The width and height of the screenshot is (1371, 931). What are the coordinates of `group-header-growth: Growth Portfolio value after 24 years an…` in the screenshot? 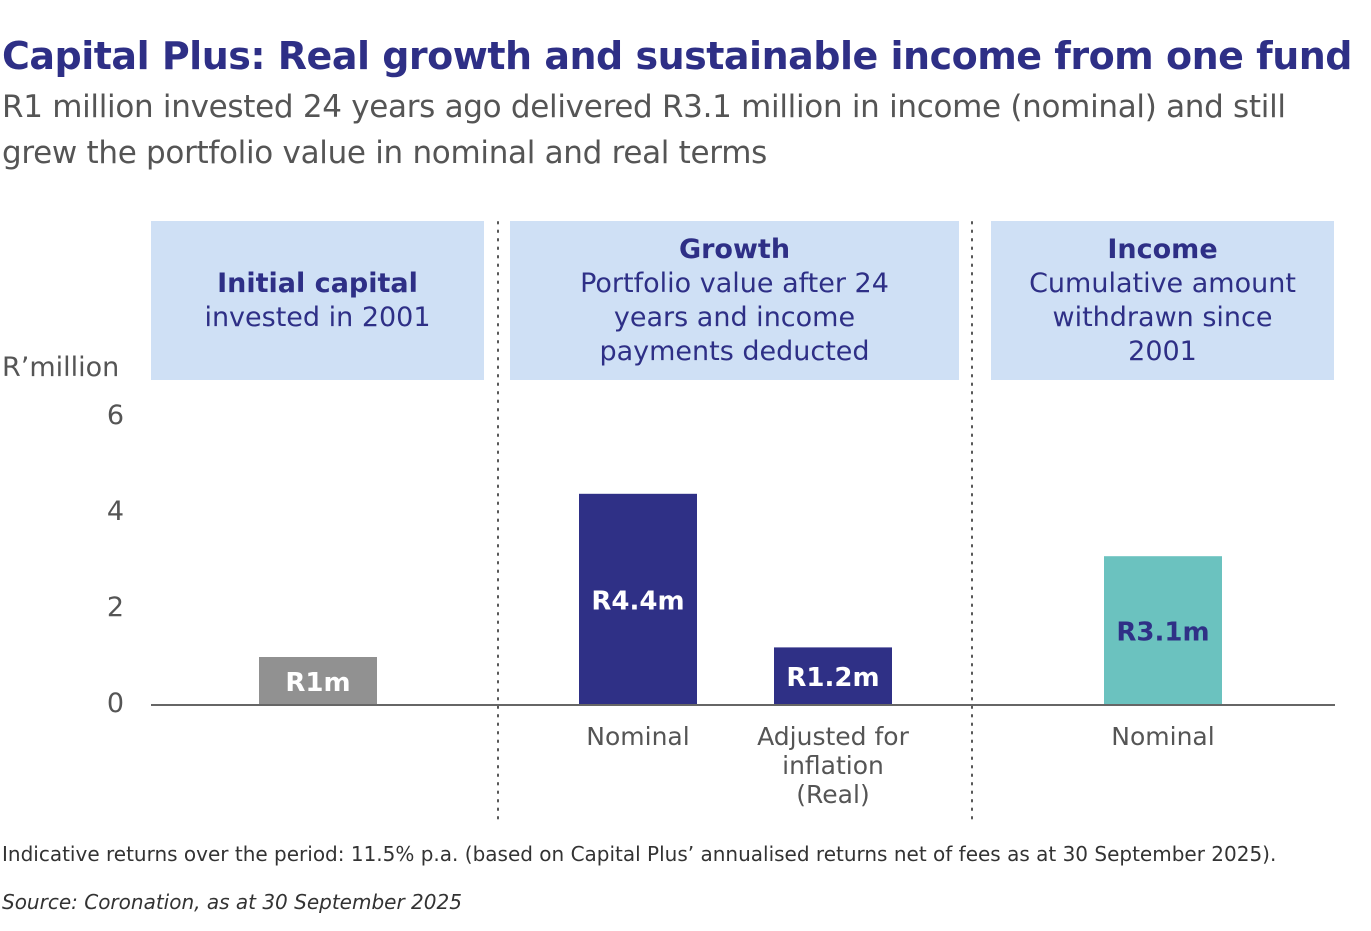 It's located at (734, 300).